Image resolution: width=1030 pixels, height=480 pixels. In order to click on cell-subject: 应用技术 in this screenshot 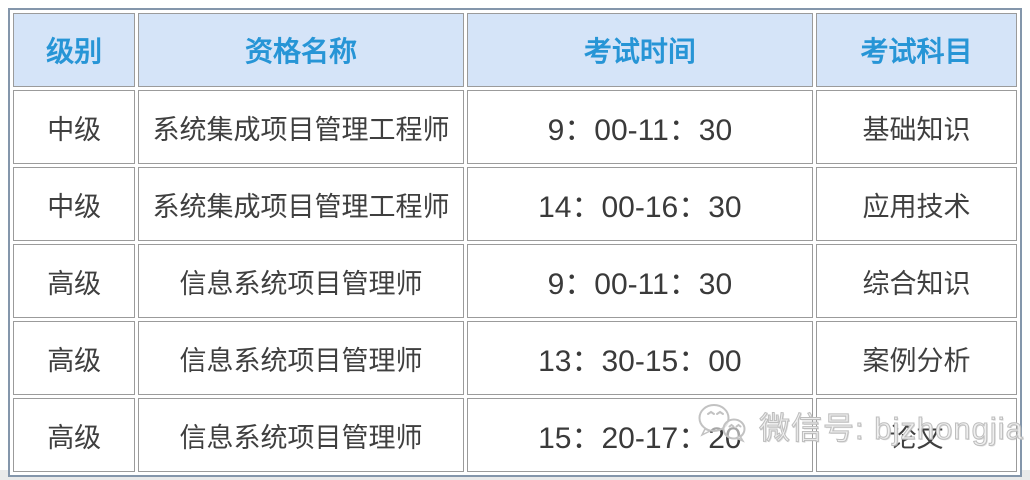, I will do `click(916, 204)`.